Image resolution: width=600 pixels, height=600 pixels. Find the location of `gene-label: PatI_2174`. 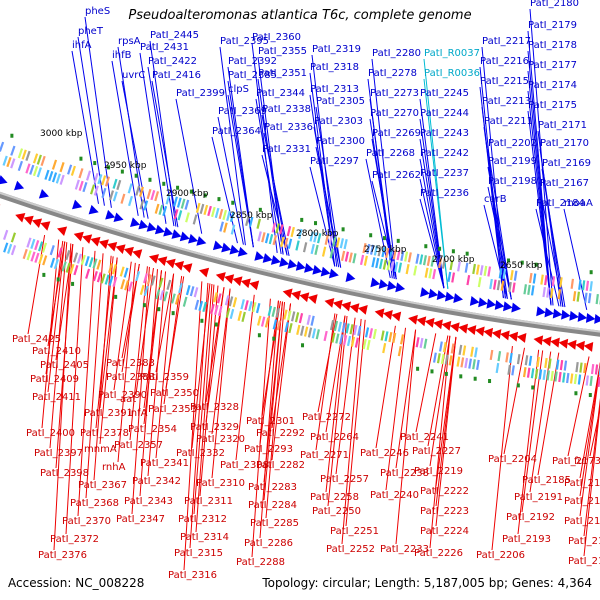

gene-label: PatI_2174 is located at coordinates (552, 85).